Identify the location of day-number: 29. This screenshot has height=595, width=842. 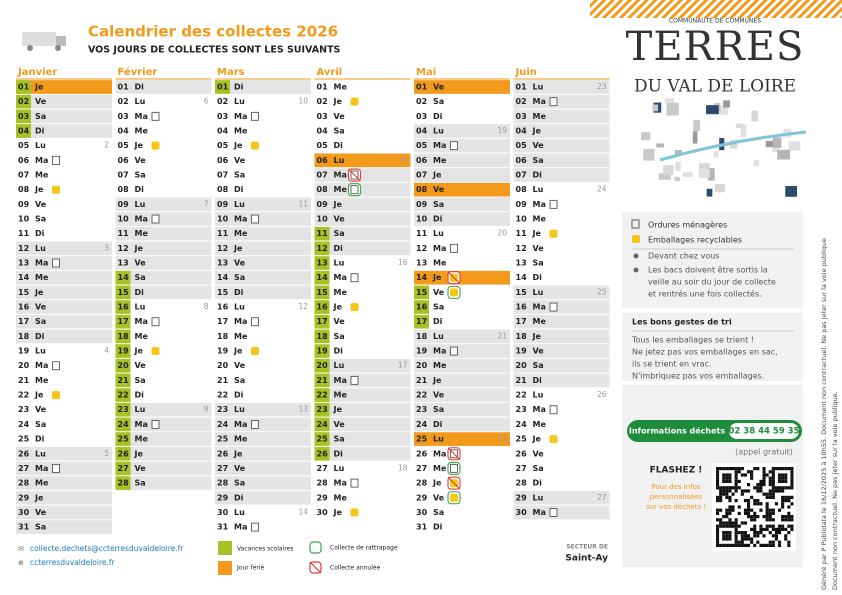
(323, 497).